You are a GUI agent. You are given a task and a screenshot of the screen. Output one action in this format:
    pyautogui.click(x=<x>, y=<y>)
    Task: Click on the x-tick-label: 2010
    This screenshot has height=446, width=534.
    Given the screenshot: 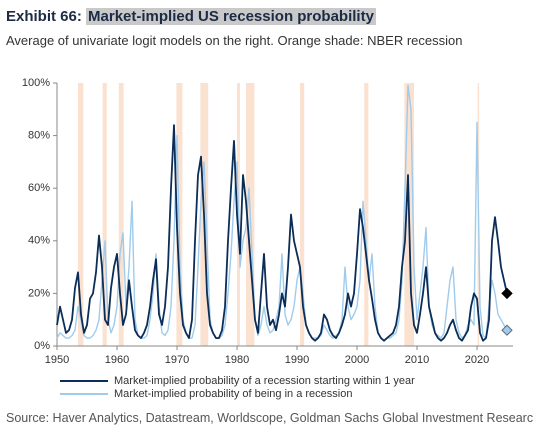 What is the action you would take?
    pyautogui.click(x=417, y=360)
    